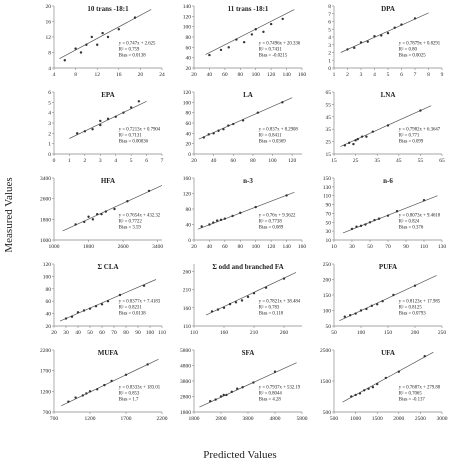 The image size is (450, 474). What do you see at coordinates (108, 9) in the screenshot?
I see `panel-title: 10 trans -18:1` at bounding box center [108, 9].